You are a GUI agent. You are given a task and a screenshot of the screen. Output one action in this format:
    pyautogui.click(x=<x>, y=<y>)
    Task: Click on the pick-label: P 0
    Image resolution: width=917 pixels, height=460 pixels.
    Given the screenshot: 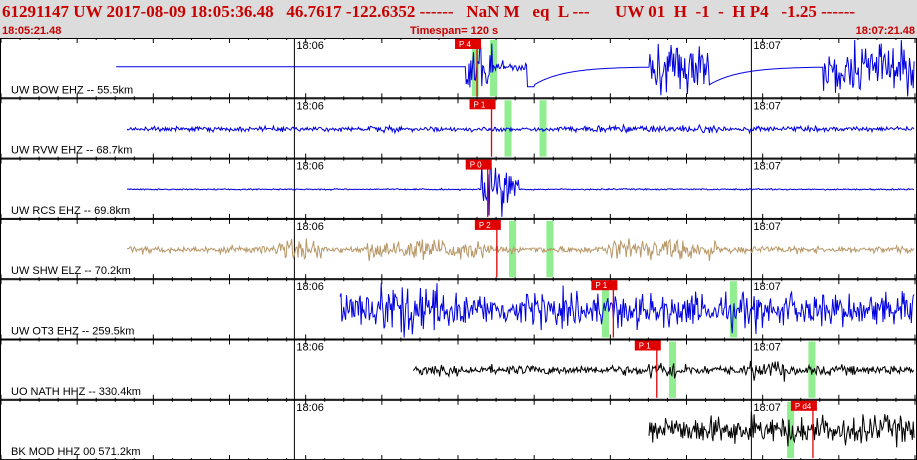 What is the action you would take?
    pyautogui.click(x=476, y=165)
    